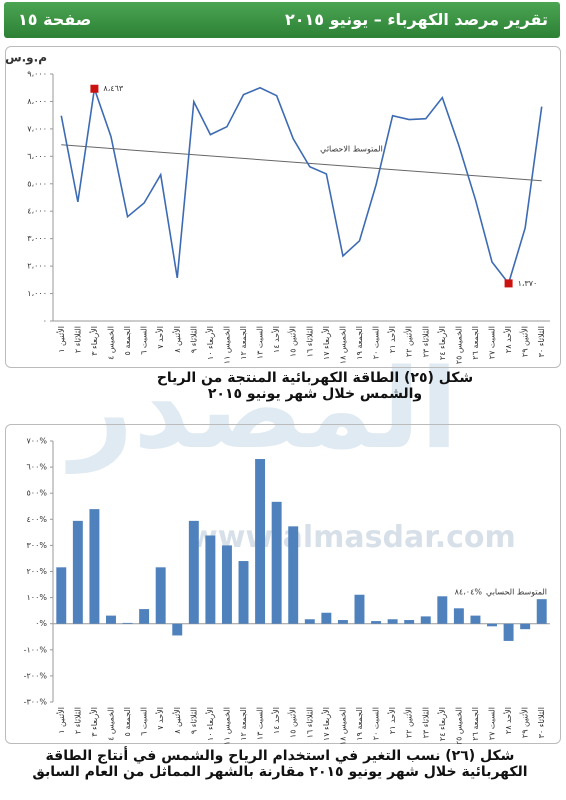 The height and width of the screenshot is (800, 566). I want to click on y-tick-label: ٣،٠٠٠, so click(37, 238).